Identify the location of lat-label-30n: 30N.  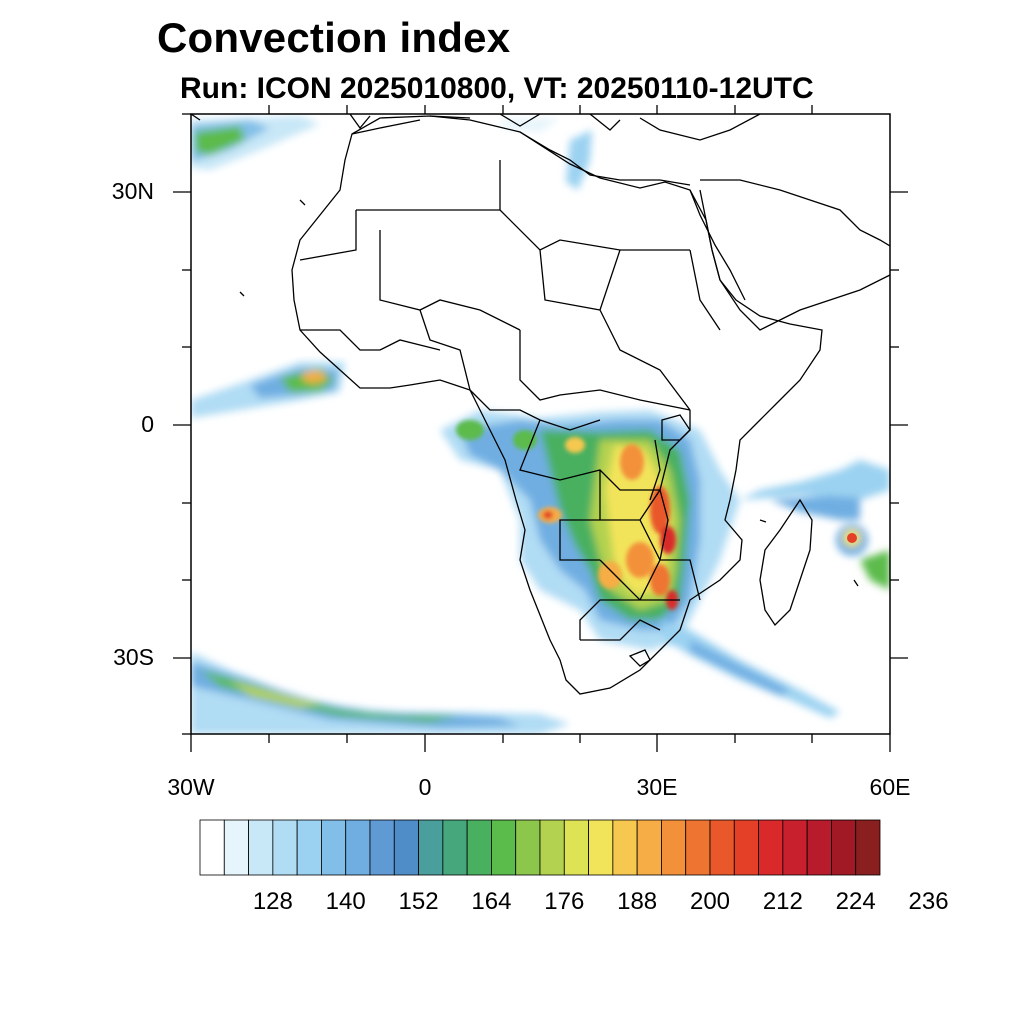
(132, 191).